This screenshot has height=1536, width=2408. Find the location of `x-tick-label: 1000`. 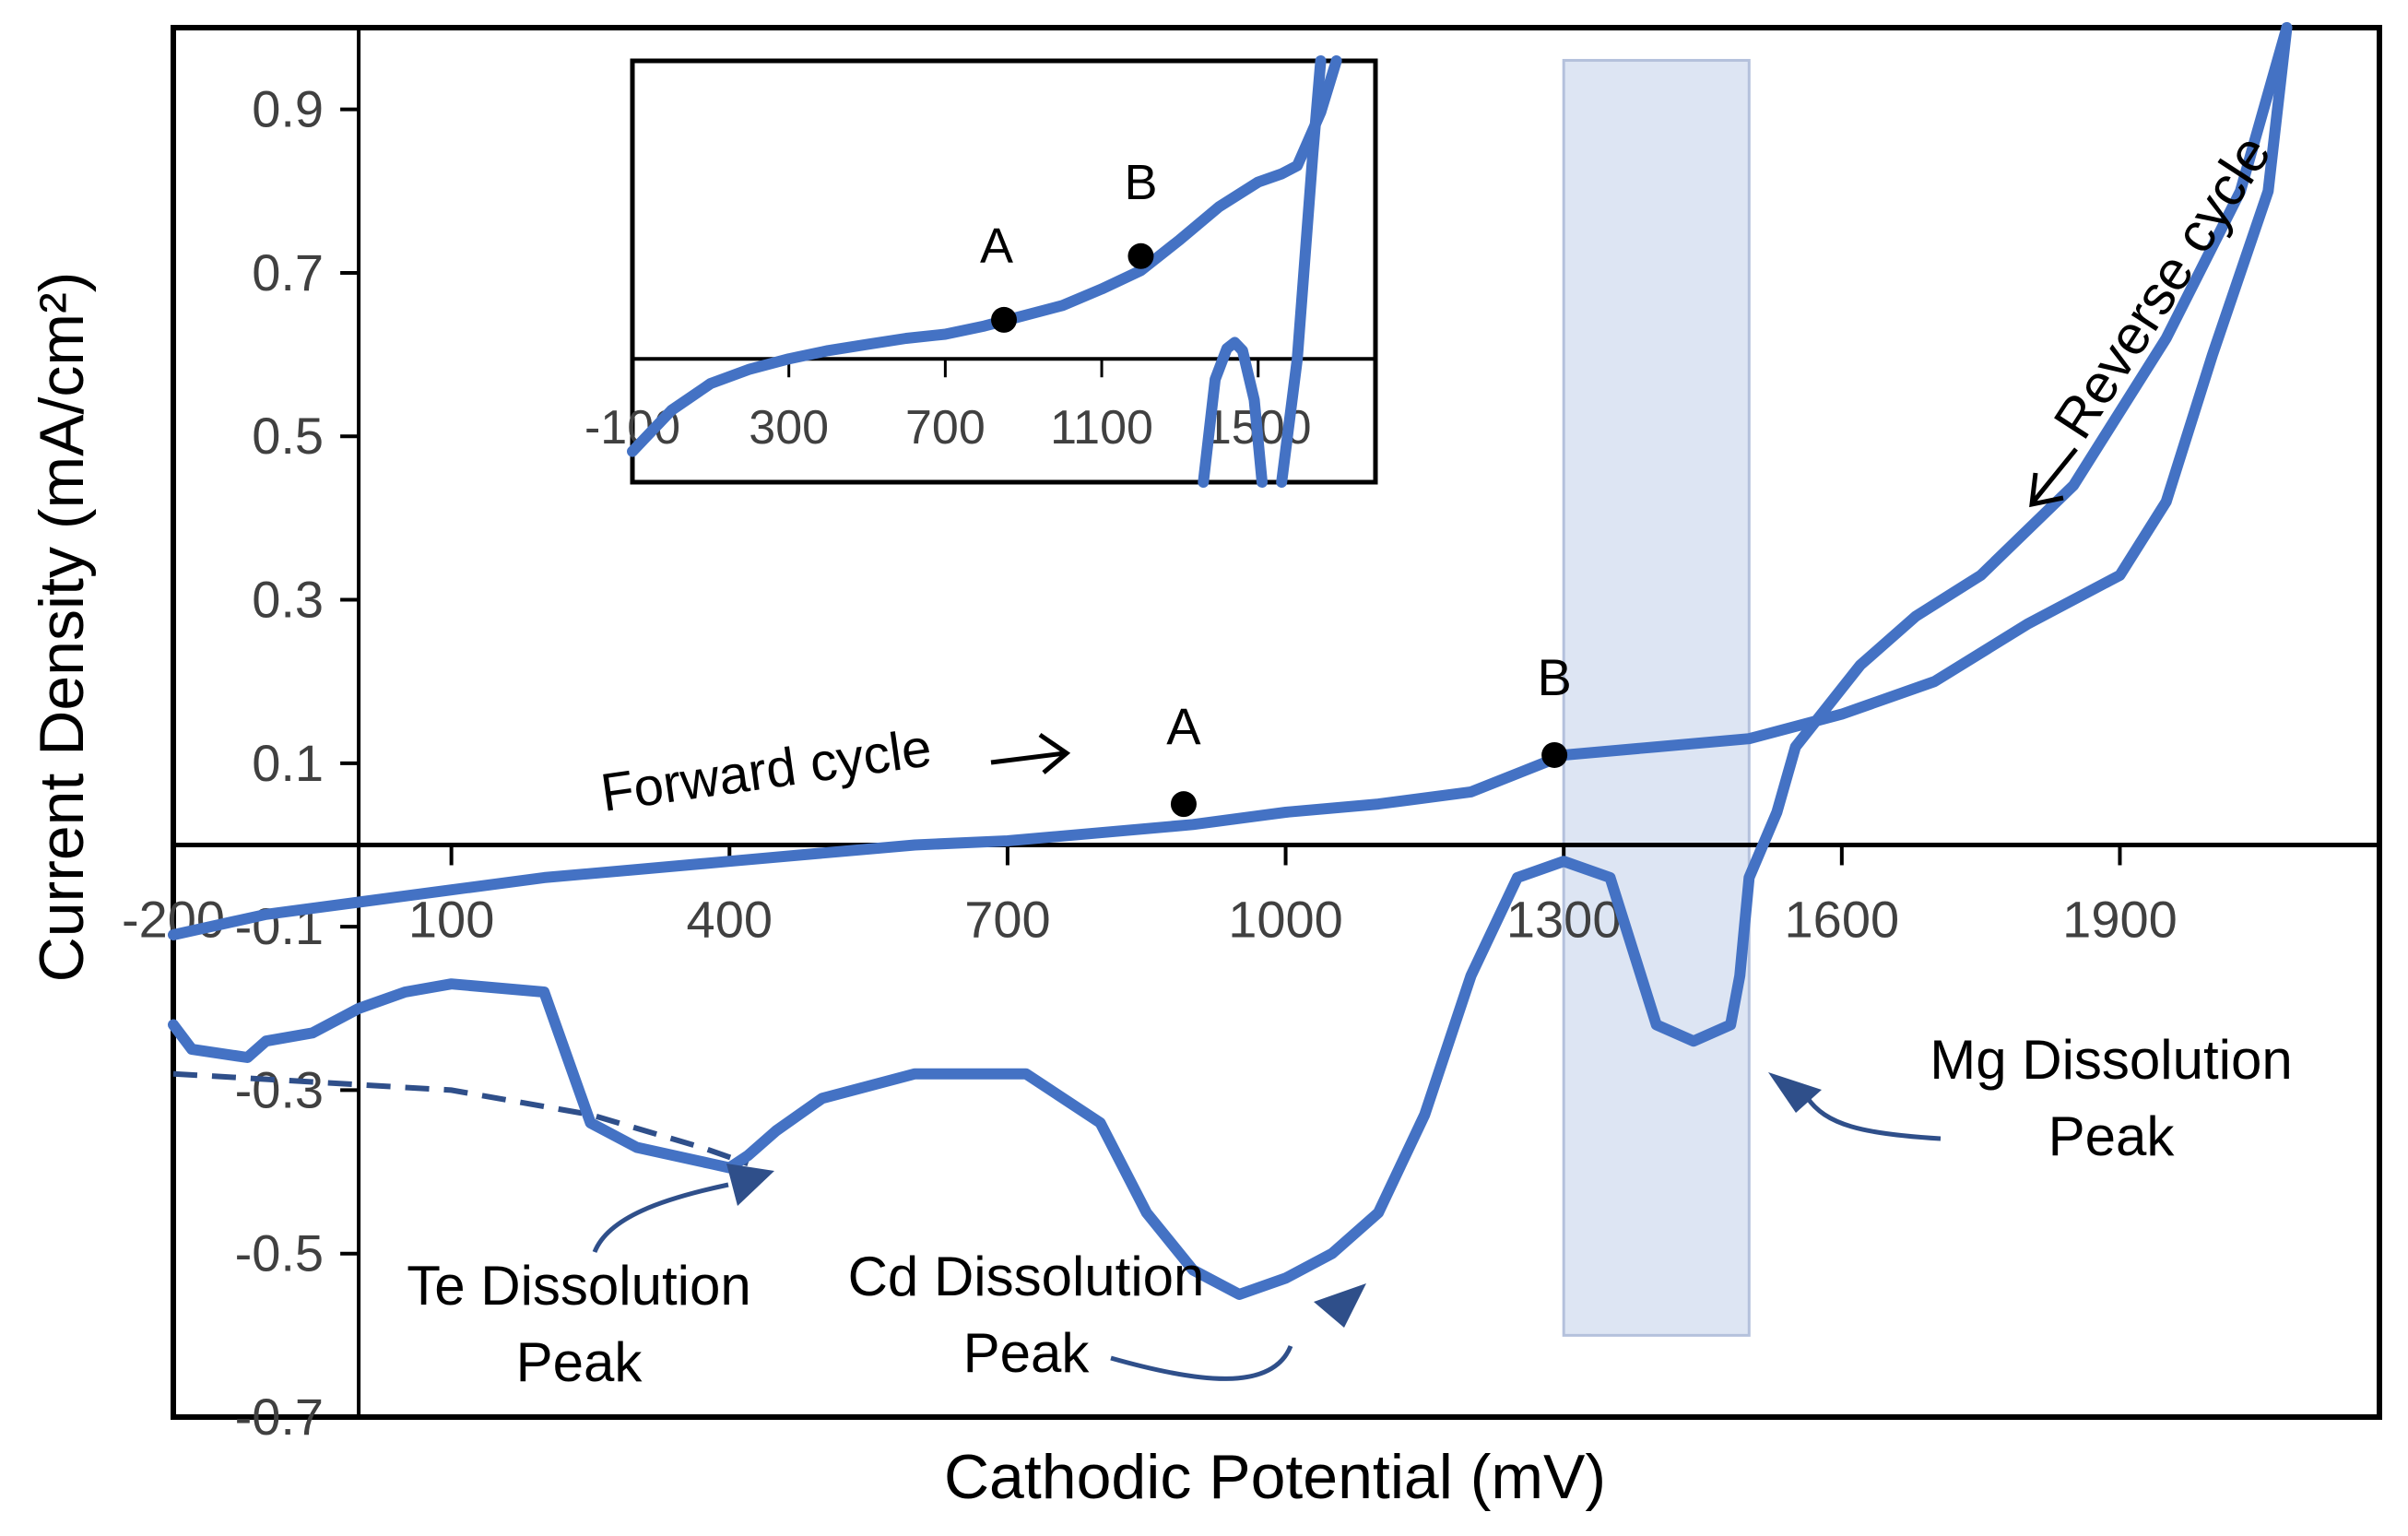

x-tick-label: 1000 is located at coordinates (1286, 919).